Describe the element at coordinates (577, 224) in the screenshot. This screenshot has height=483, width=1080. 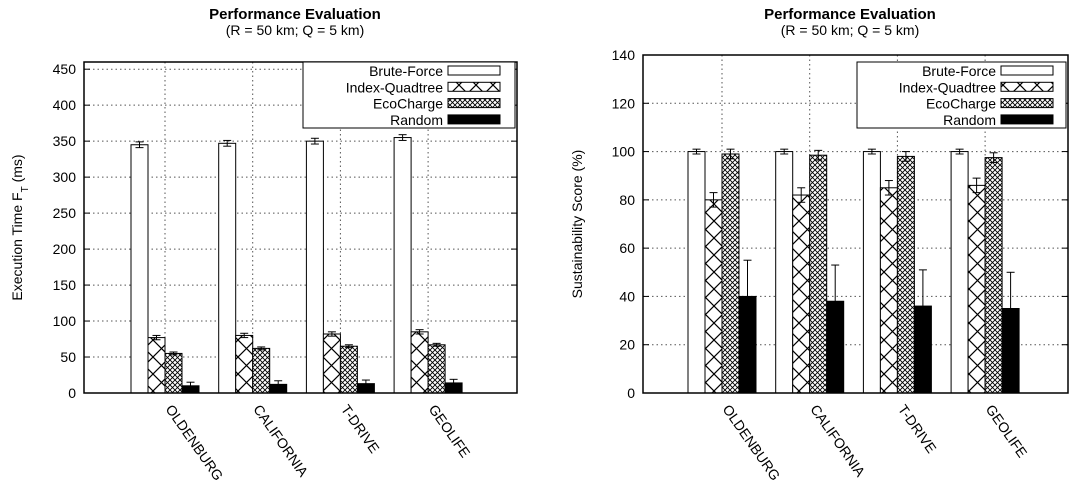
I see `y-axis-label: Sustainability Score (%)` at that location.